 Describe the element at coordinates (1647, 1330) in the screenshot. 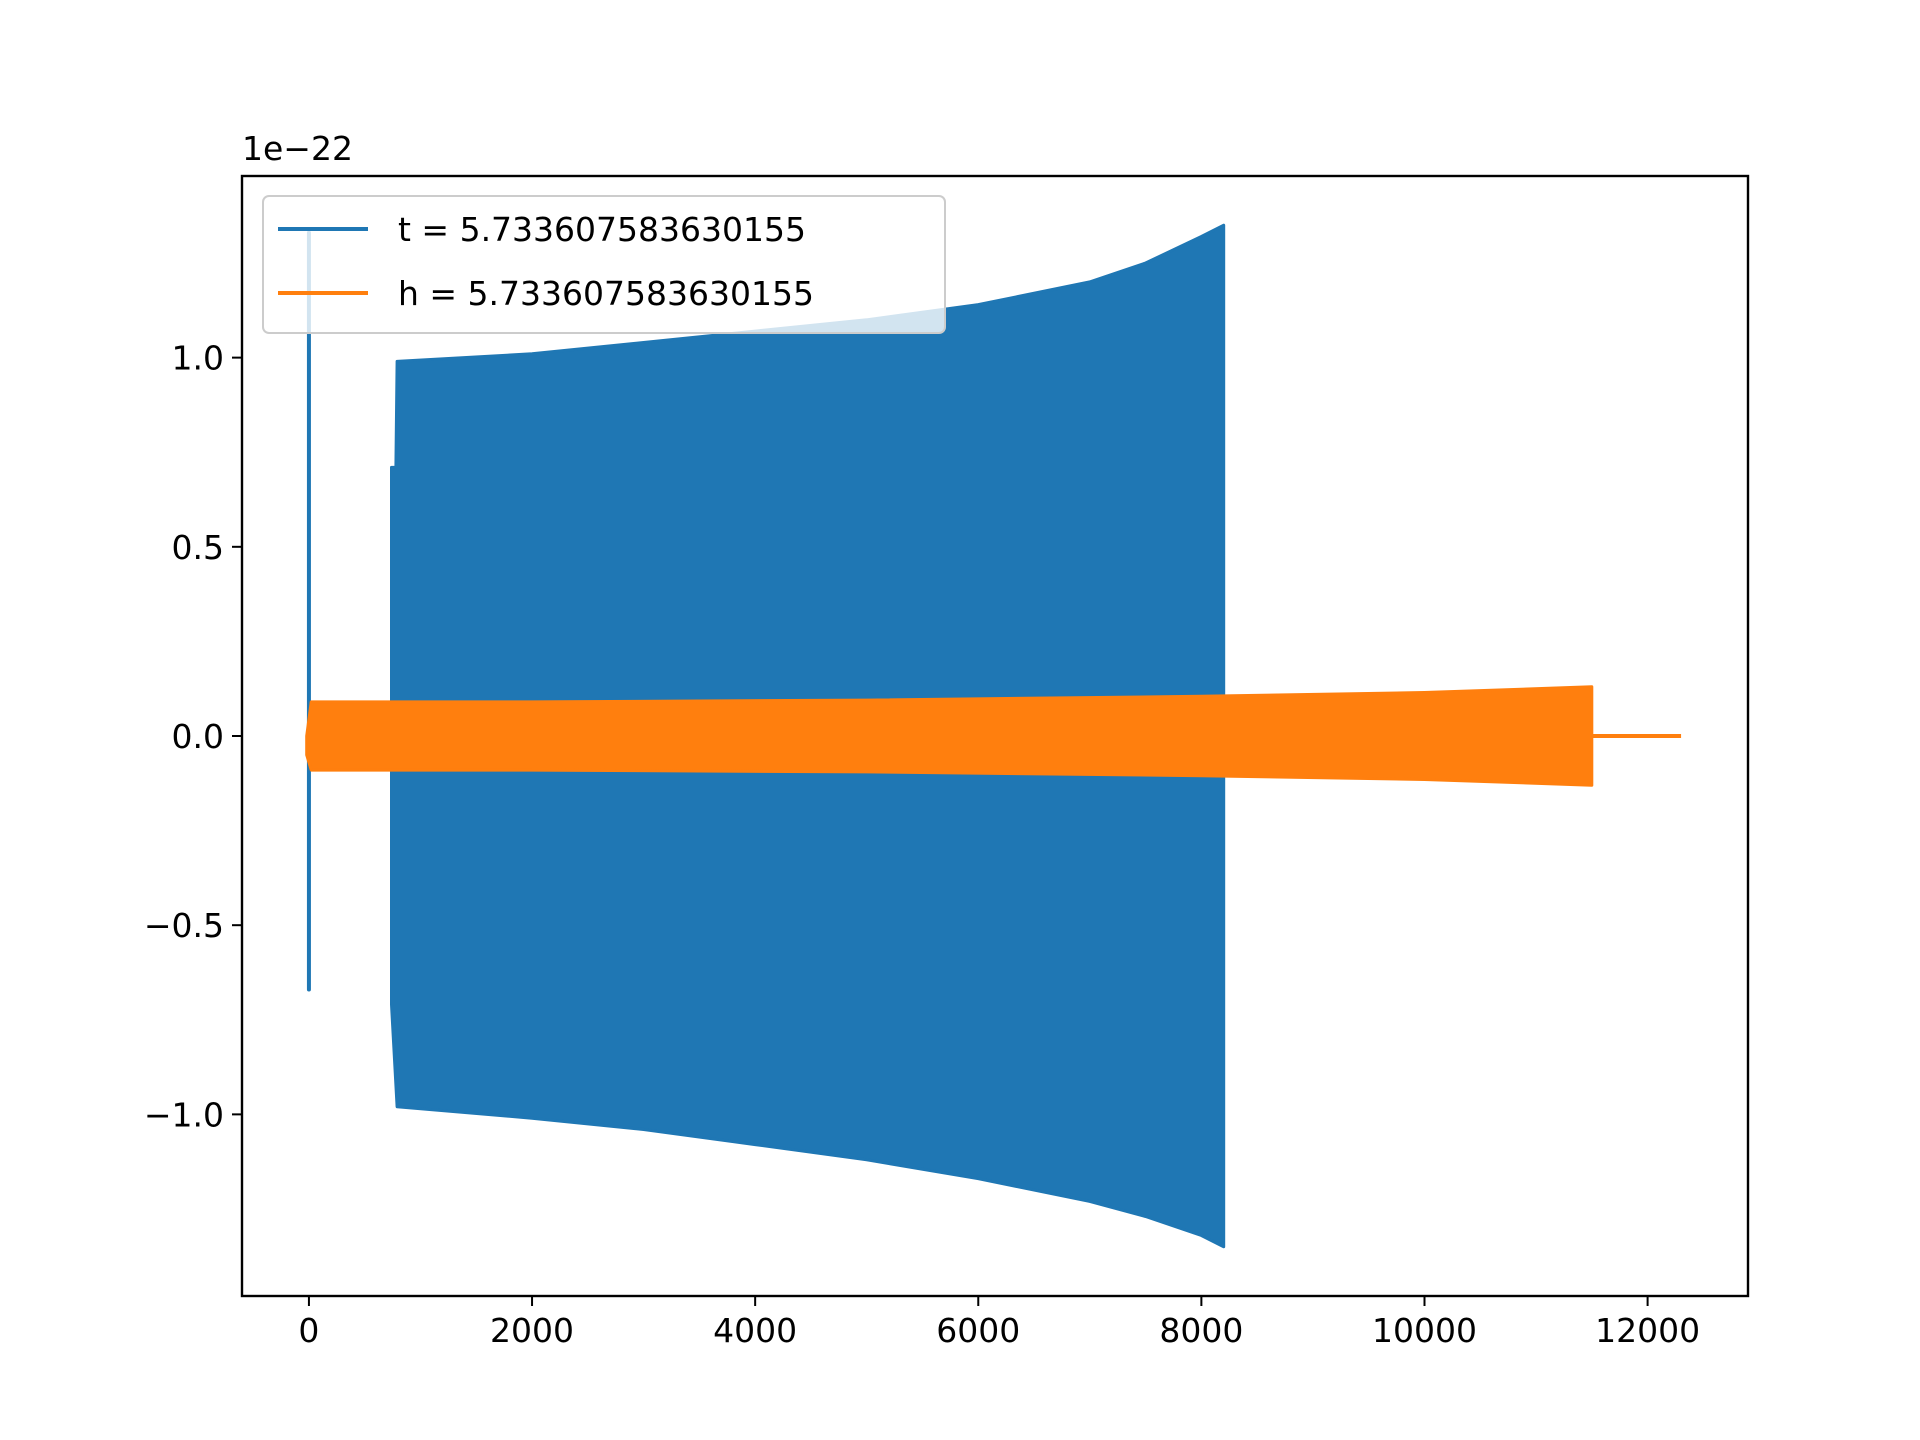

I see `x-tick-label: 12000` at that location.